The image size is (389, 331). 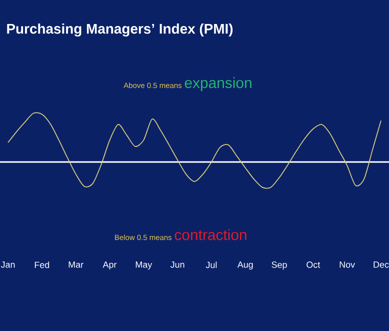 I want to click on x-tick-label: Jun, so click(x=177, y=265).